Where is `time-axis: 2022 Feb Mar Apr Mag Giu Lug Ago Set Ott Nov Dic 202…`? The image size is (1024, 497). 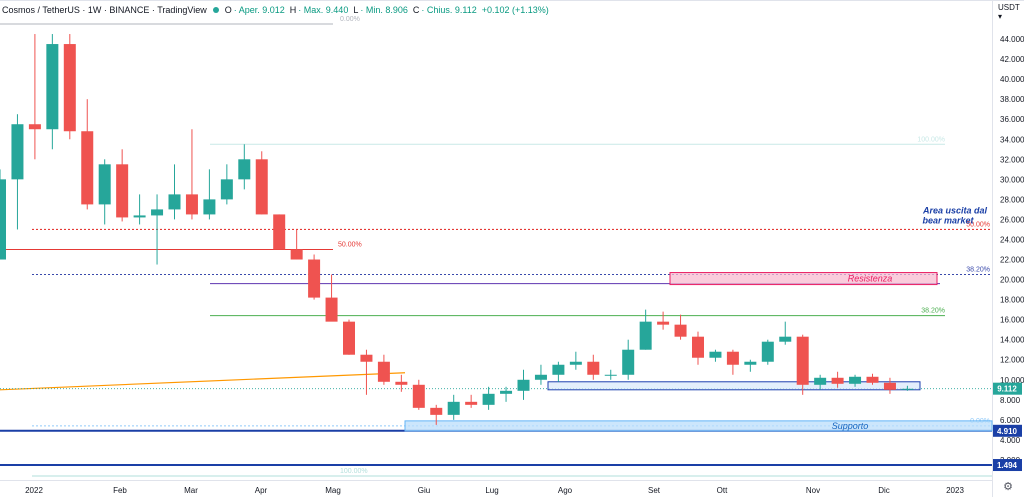 time-axis: 2022 Feb Mar Apr Mag Giu Lug Ago Set Ott Nov Dic 202… is located at coordinates (494, 490).